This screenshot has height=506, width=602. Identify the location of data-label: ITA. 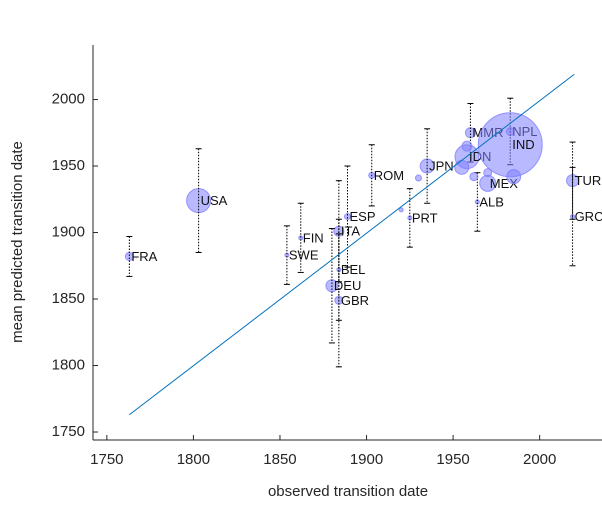
(351, 231).